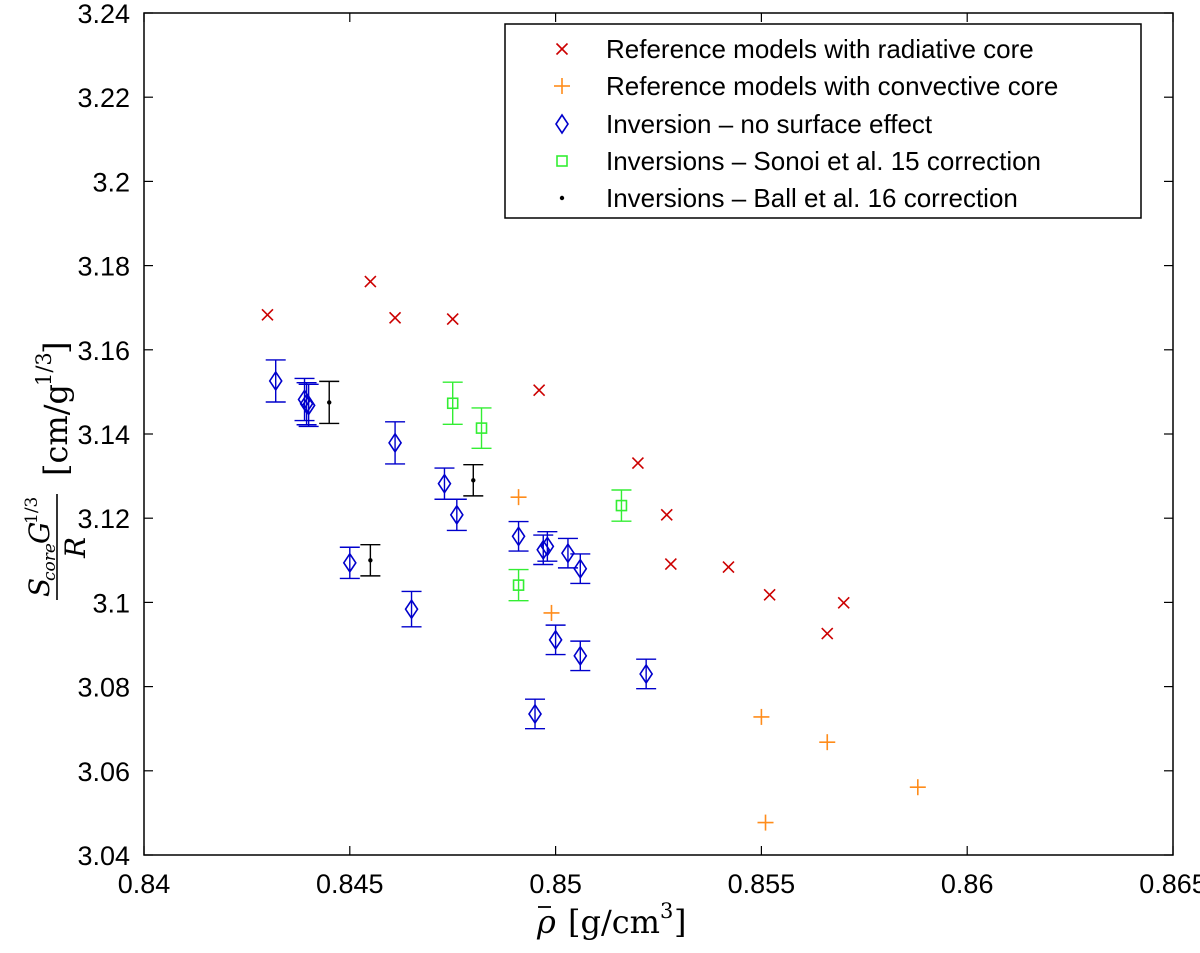 This screenshot has height=953, width=1200. I want to click on y-tick-label: 3.08, so click(103, 688).